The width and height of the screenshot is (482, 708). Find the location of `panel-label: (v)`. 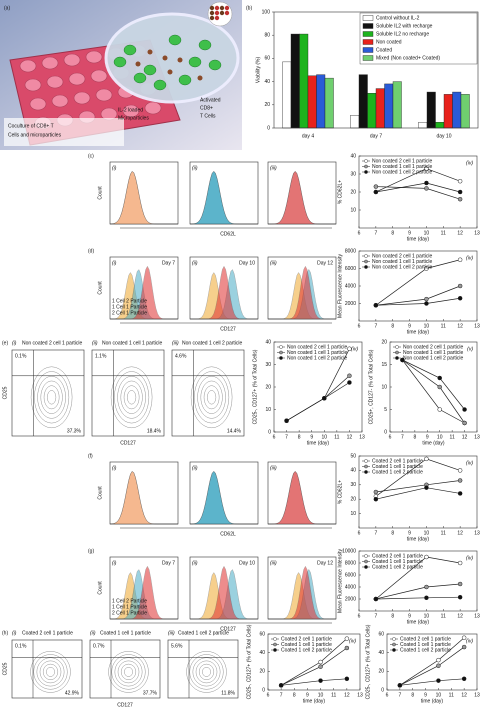

panel-label: (v) is located at coordinates (470, 349).